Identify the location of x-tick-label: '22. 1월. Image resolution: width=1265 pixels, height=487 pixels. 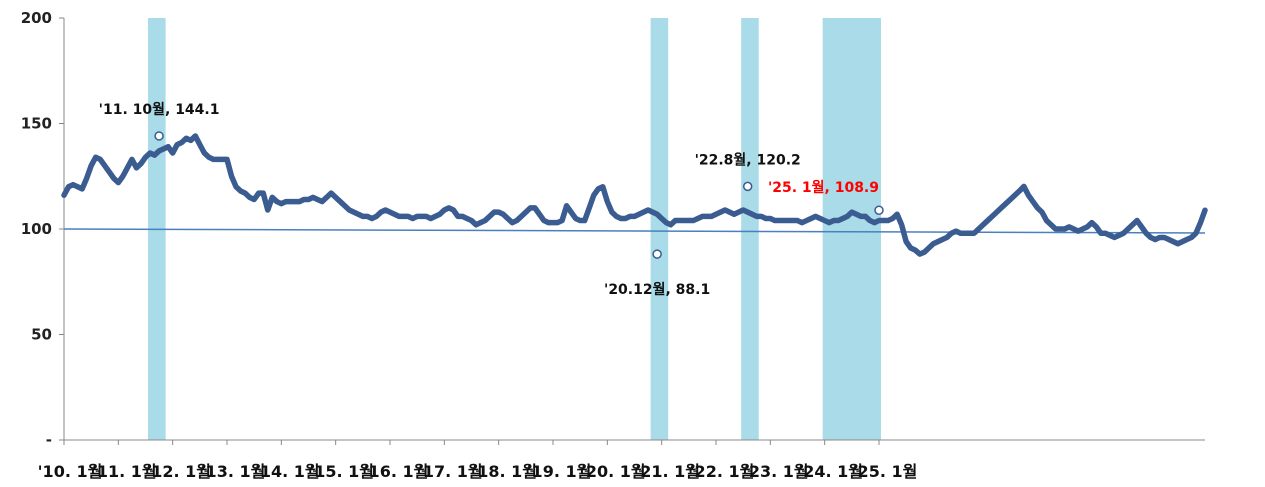
(722, 471).